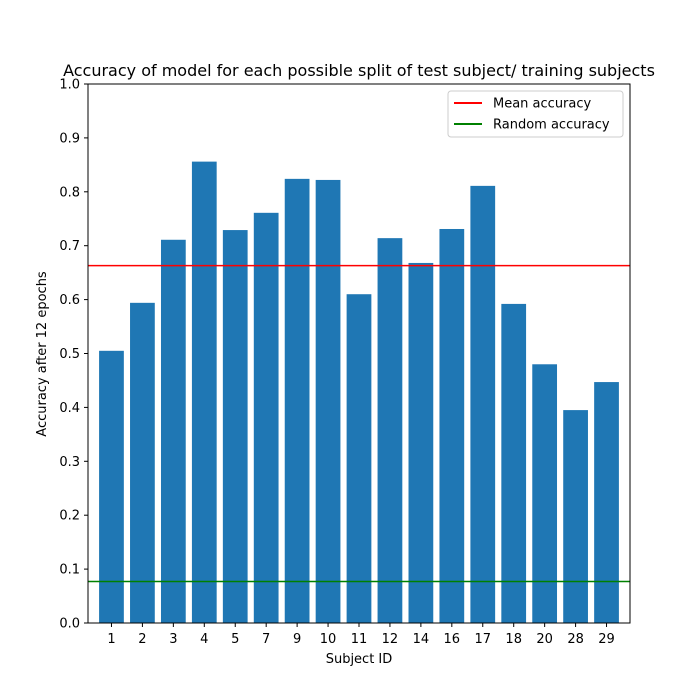  Describe the element at coordinates (173, 639) in the screenshot. I see `x-tick-label: 3` at that location.